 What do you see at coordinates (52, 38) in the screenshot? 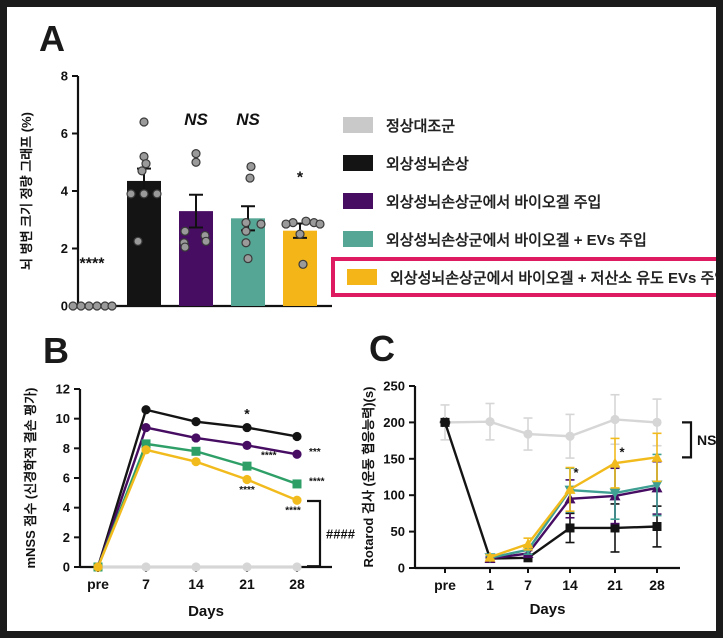
I see `panel-a-letter: A` at bounding box center [52, 38].